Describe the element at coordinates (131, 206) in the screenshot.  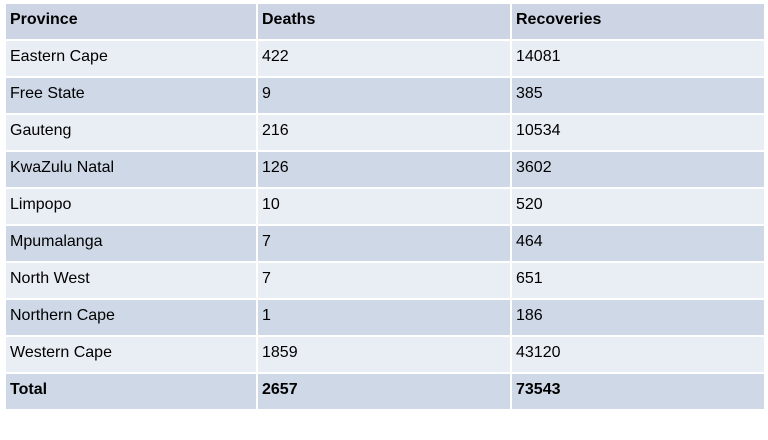
I see `table-cell: Limpopo` at that location.